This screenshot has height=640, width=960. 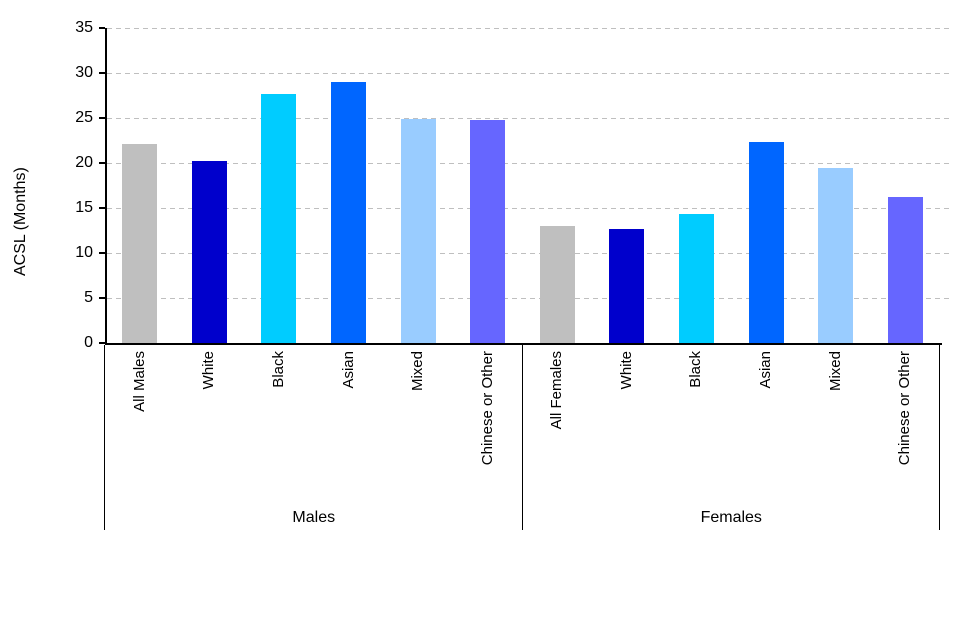 What do you see at coordinates (418, 231) in the screenshot?
I see `bar-males-mixed` at bounding box center [418, 231].